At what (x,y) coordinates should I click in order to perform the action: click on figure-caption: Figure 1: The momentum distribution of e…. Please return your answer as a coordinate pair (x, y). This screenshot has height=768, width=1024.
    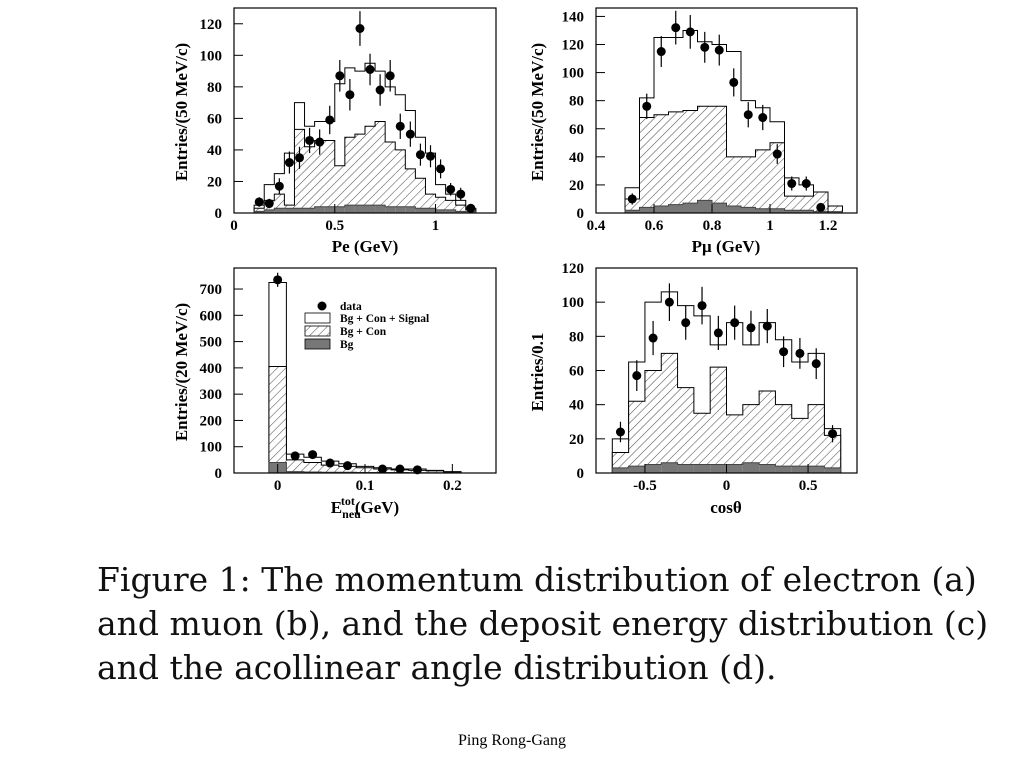
    Looking at the image, I should click on (543, 623).